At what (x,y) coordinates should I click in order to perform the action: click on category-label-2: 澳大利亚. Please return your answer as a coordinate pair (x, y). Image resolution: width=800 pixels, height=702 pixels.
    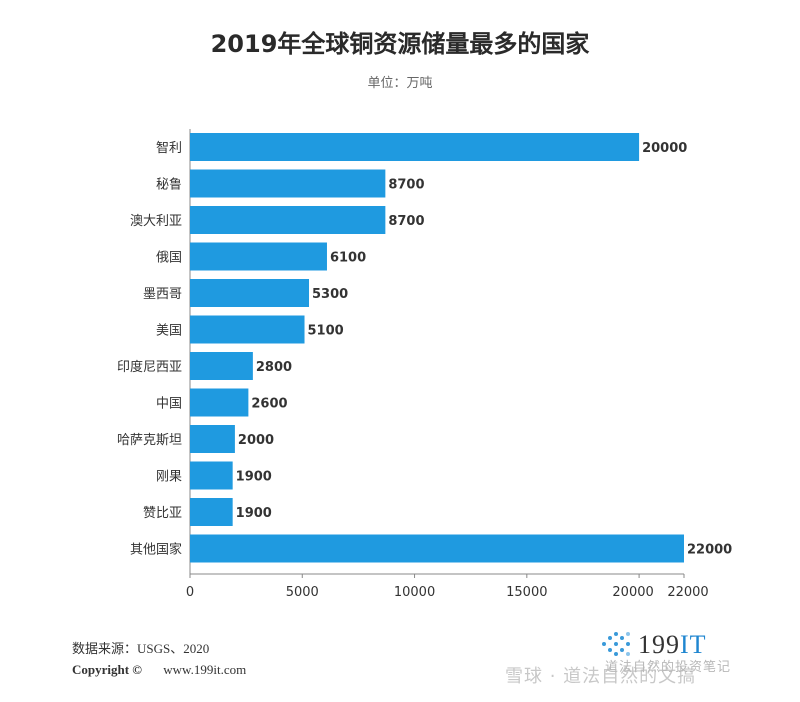
    Looking at the image, I should click on (156, 221).